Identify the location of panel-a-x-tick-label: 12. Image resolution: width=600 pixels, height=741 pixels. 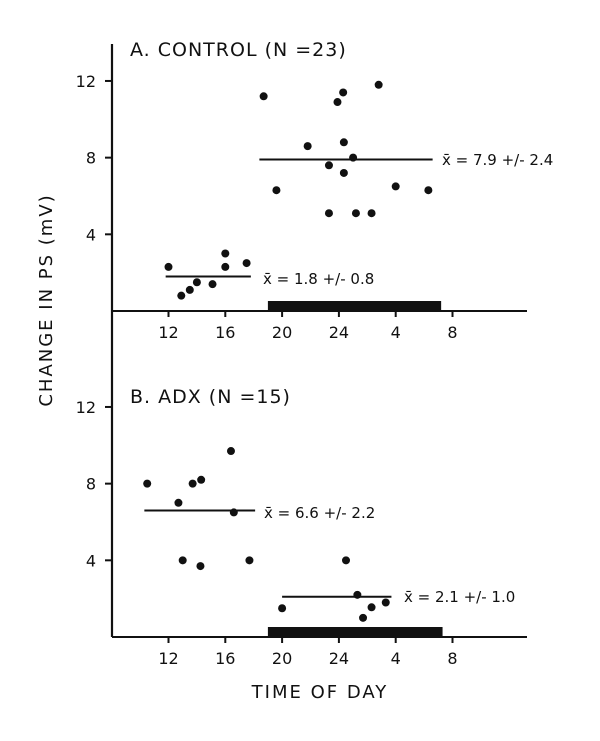
(168, 332).